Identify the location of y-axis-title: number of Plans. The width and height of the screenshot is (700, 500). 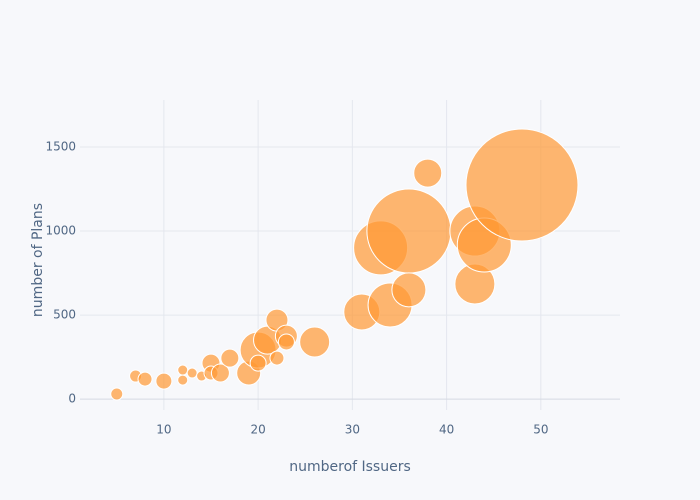
(38, 260).